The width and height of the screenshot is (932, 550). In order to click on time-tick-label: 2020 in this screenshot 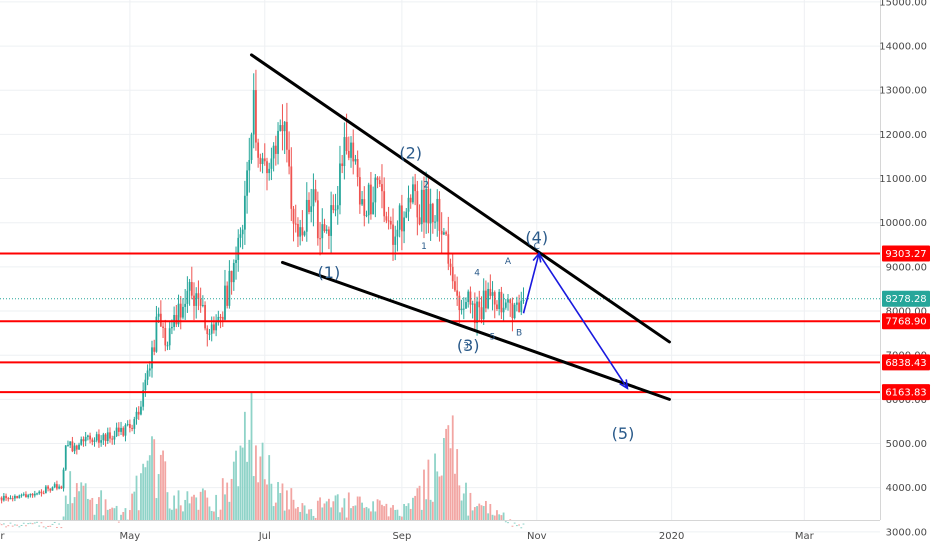, I will do `click(671, 536)`.